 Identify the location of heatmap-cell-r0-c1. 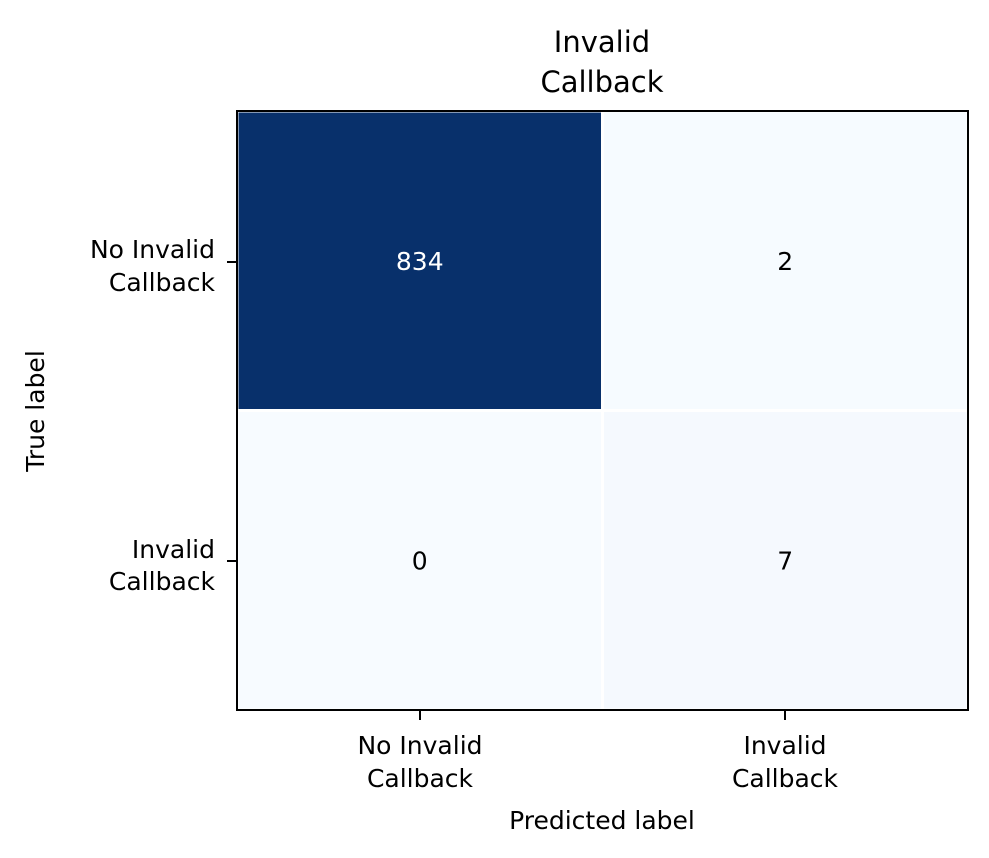
(785, 260).